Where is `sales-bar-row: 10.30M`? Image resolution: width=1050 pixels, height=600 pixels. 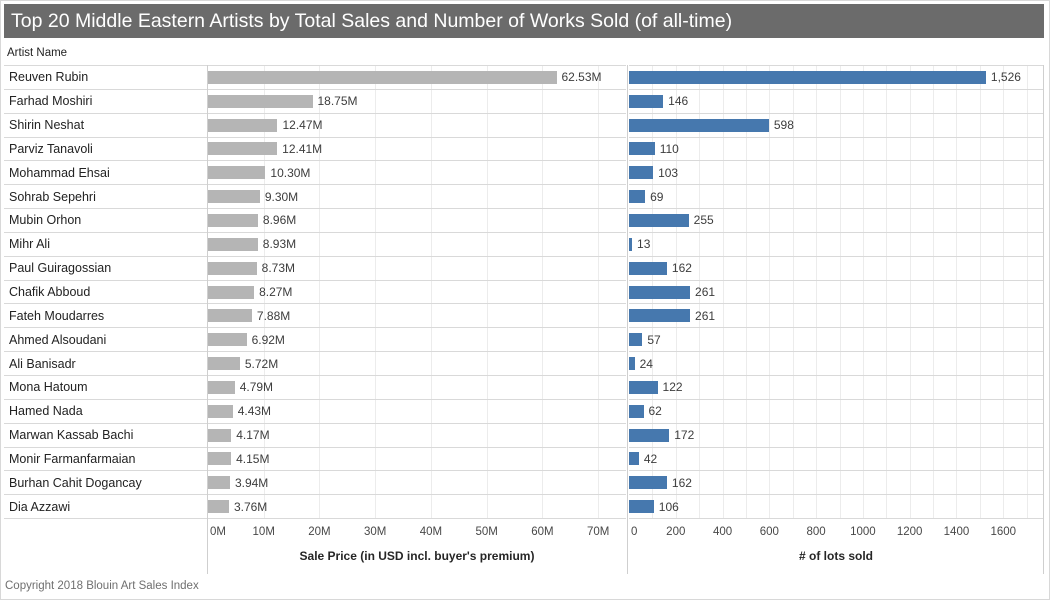
sales-bar-row: 10.30M is located at coordinates (417, 173).